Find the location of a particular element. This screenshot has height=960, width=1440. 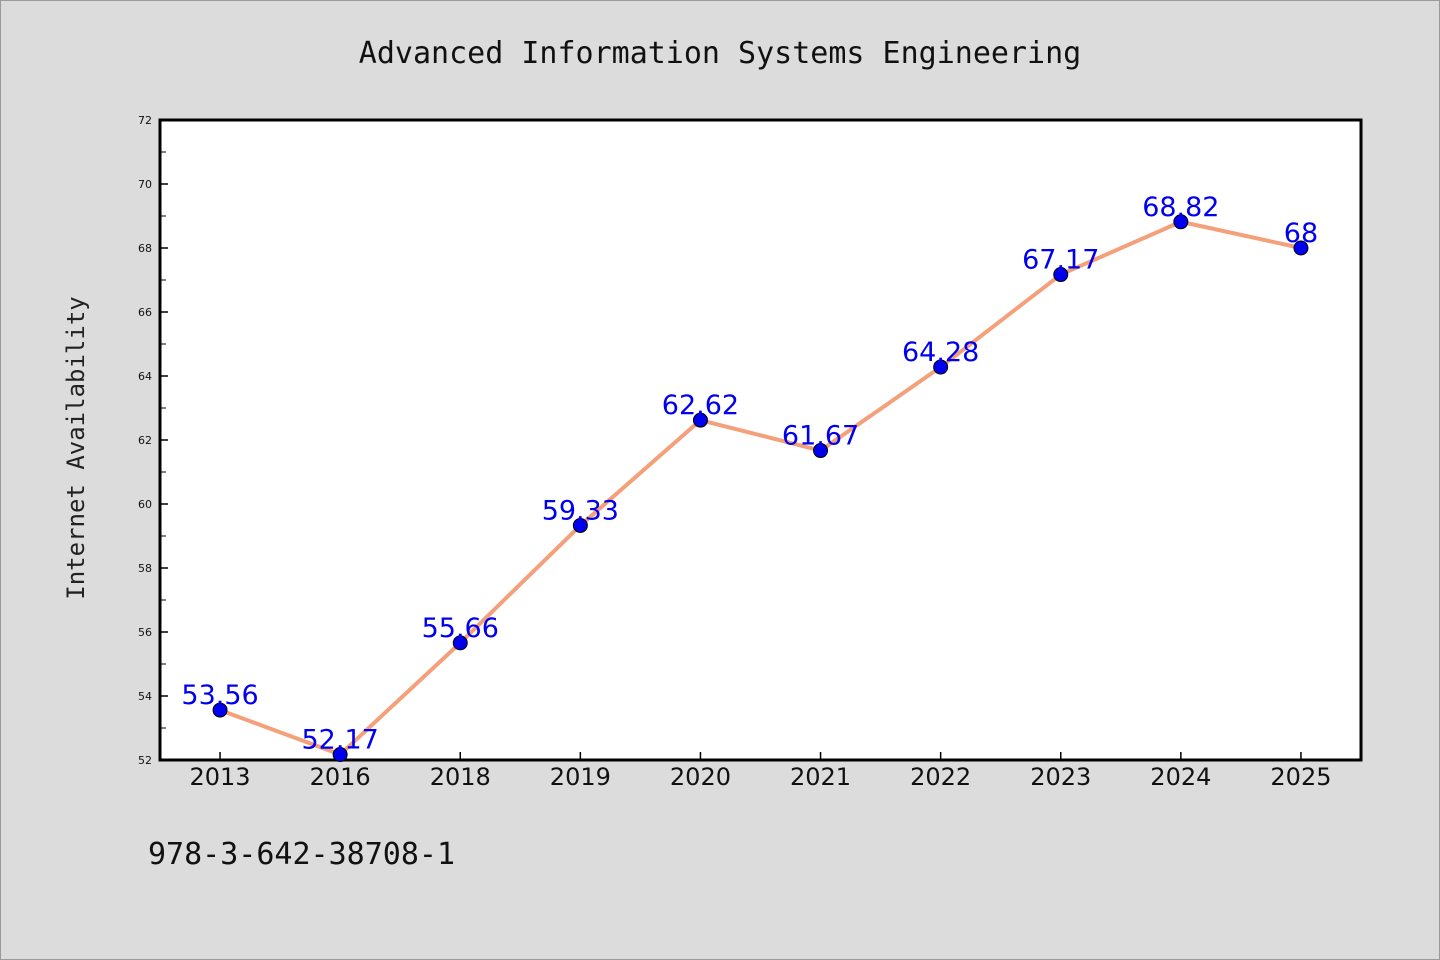

y-tick-label: 70 is located at coordinates (145, 184).